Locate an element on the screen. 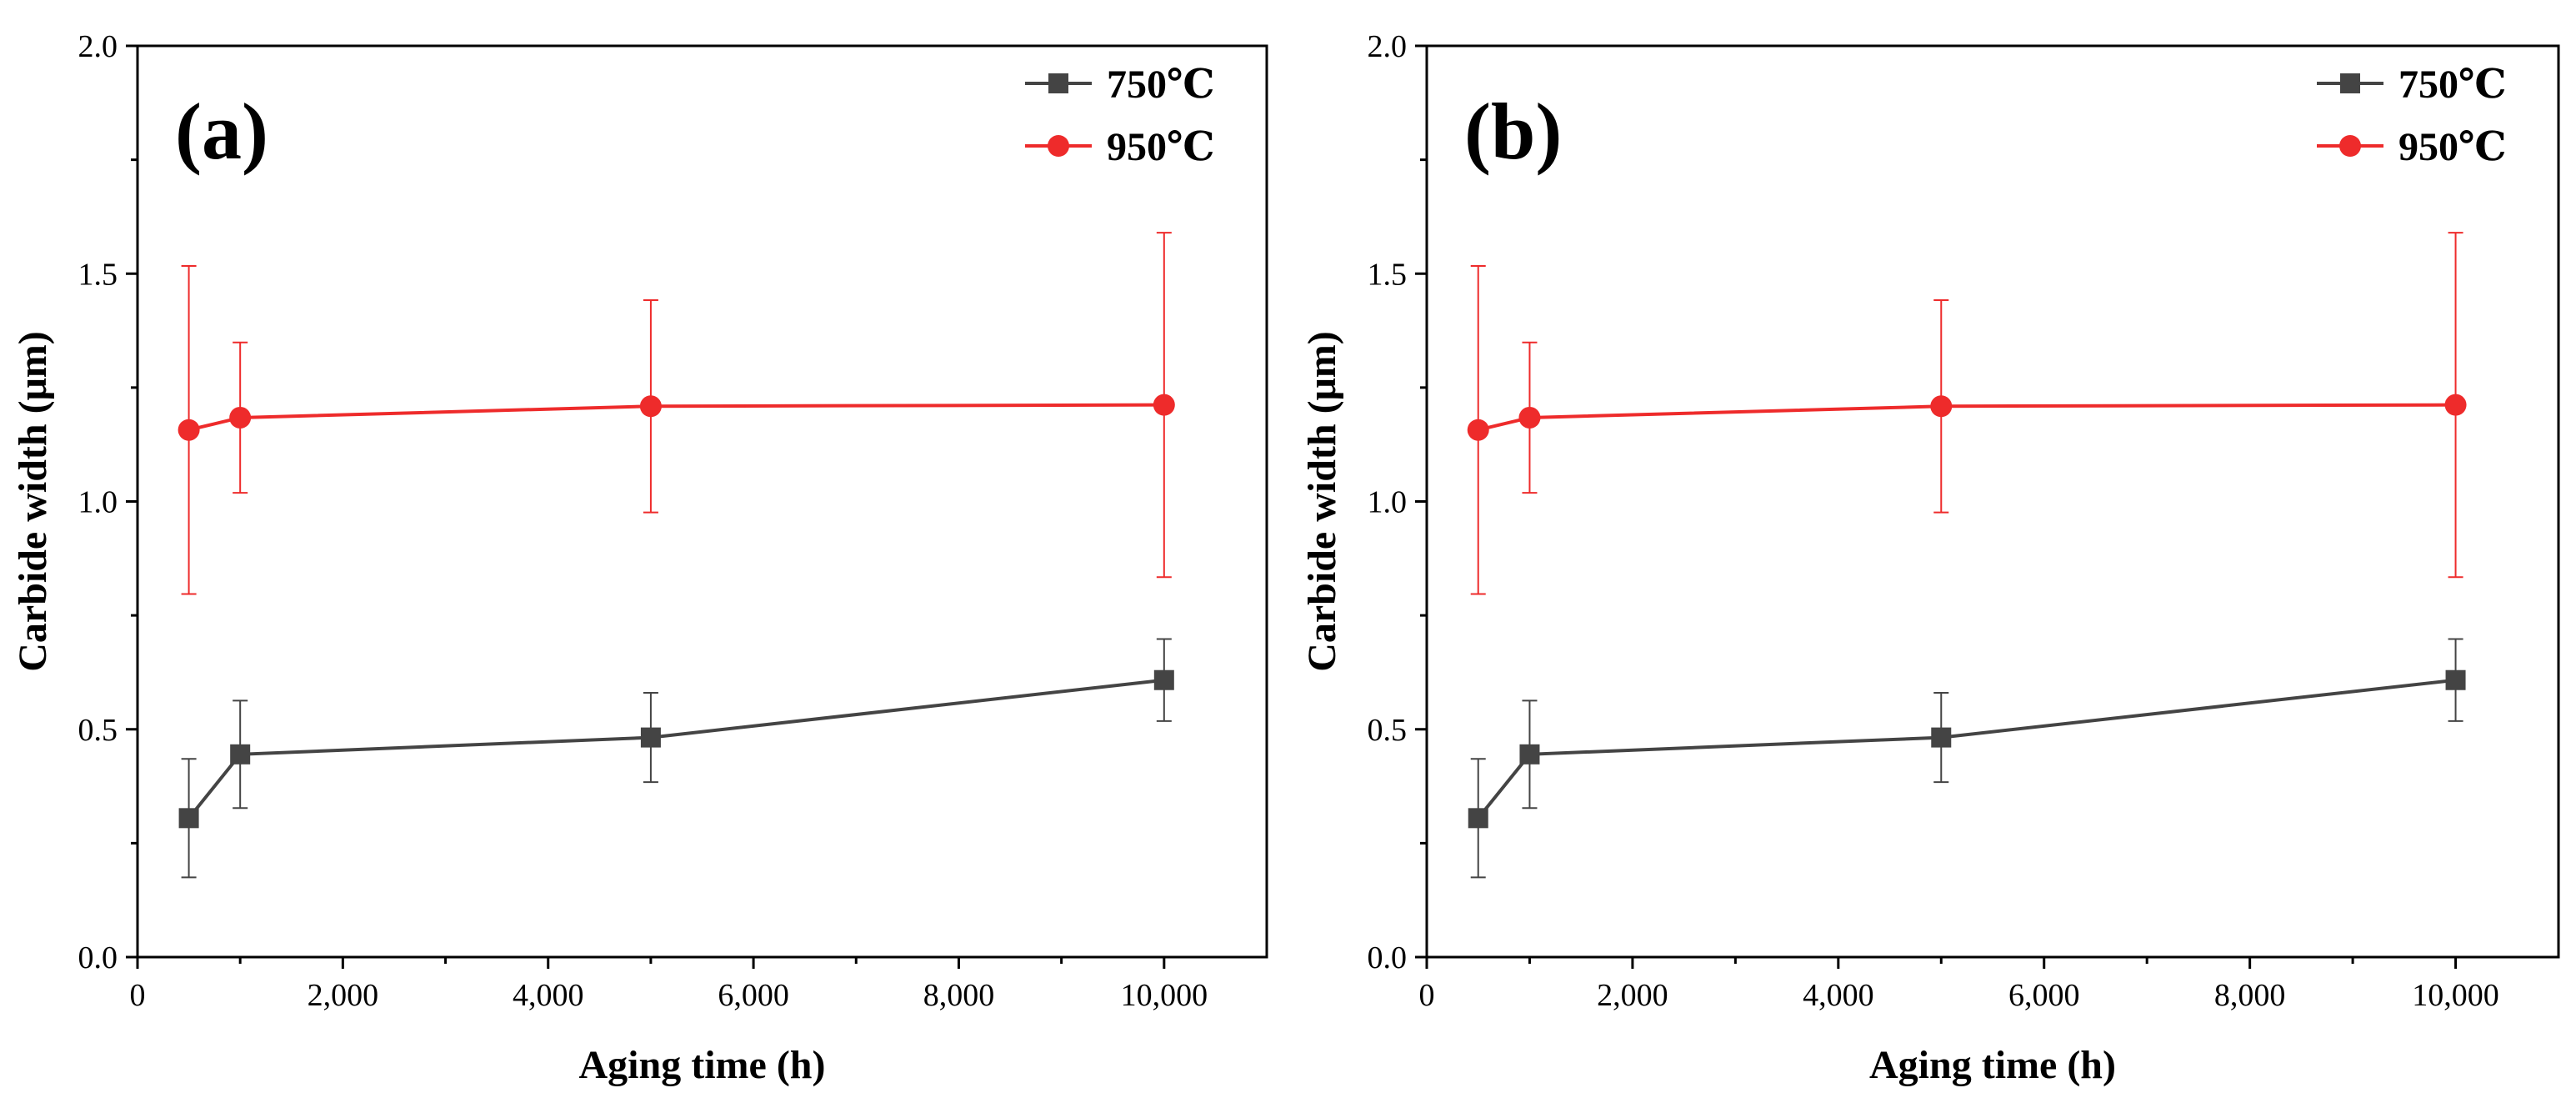  panel-label: (b) is located at coordinates (1513, 131).